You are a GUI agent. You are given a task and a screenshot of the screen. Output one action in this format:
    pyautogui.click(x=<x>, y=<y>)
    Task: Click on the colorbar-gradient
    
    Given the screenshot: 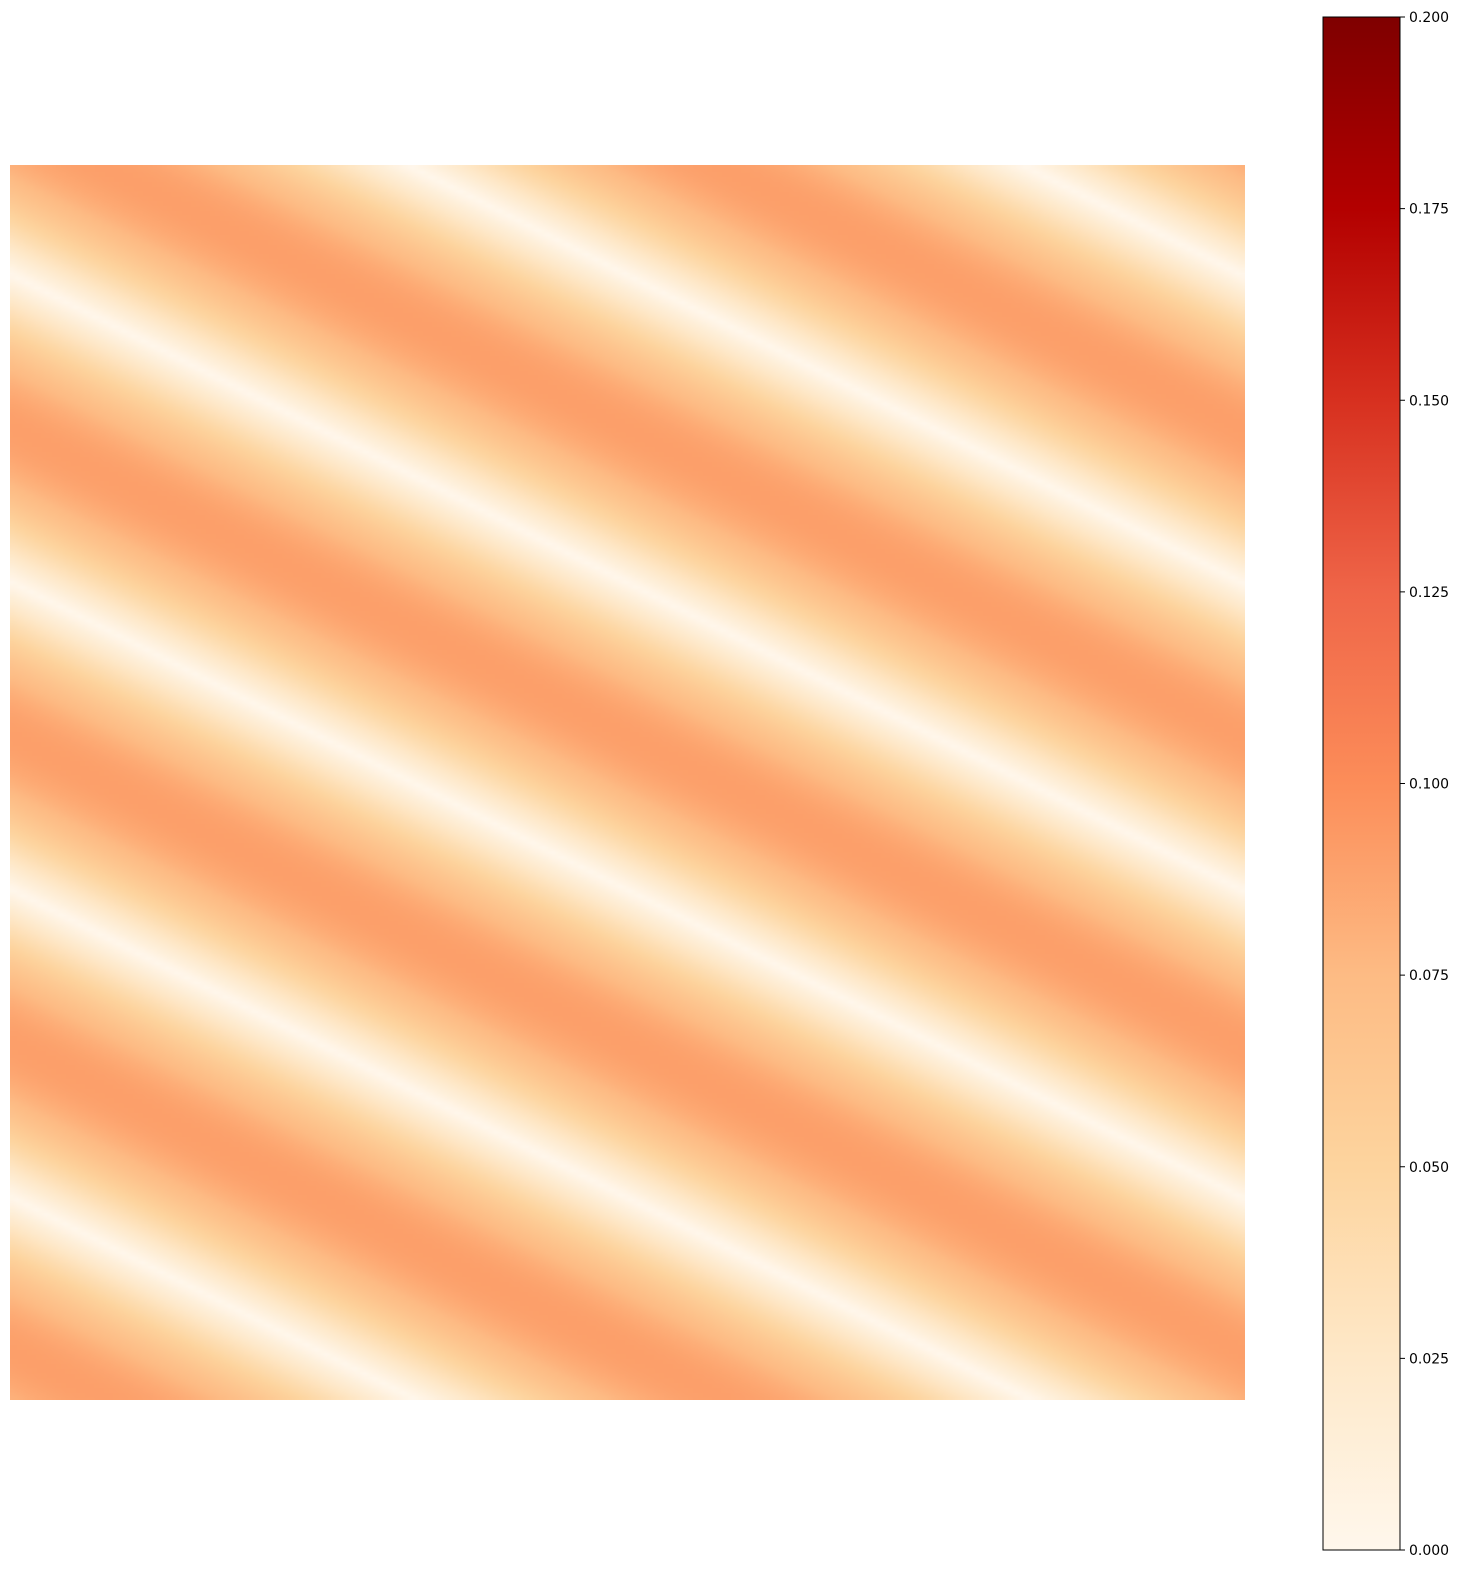 What is the action you would take?
    pyautogui.click(x=1361, y=783)
    